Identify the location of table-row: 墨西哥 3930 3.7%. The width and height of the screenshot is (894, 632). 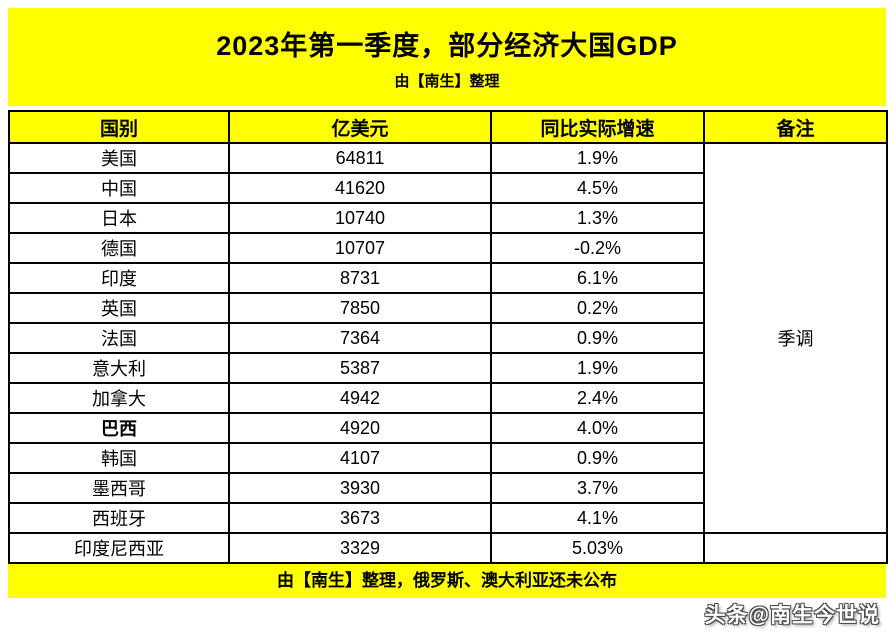
(447, 488).